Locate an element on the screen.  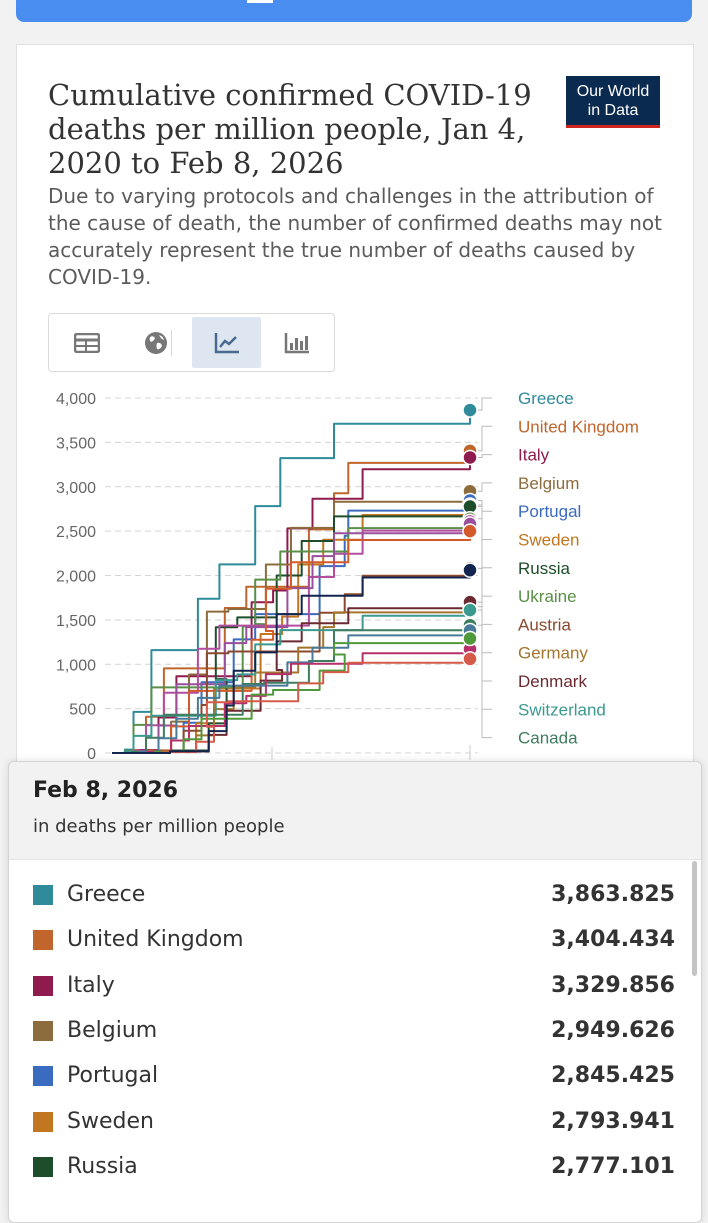
view-tabs is located at coordinates (191, 342).